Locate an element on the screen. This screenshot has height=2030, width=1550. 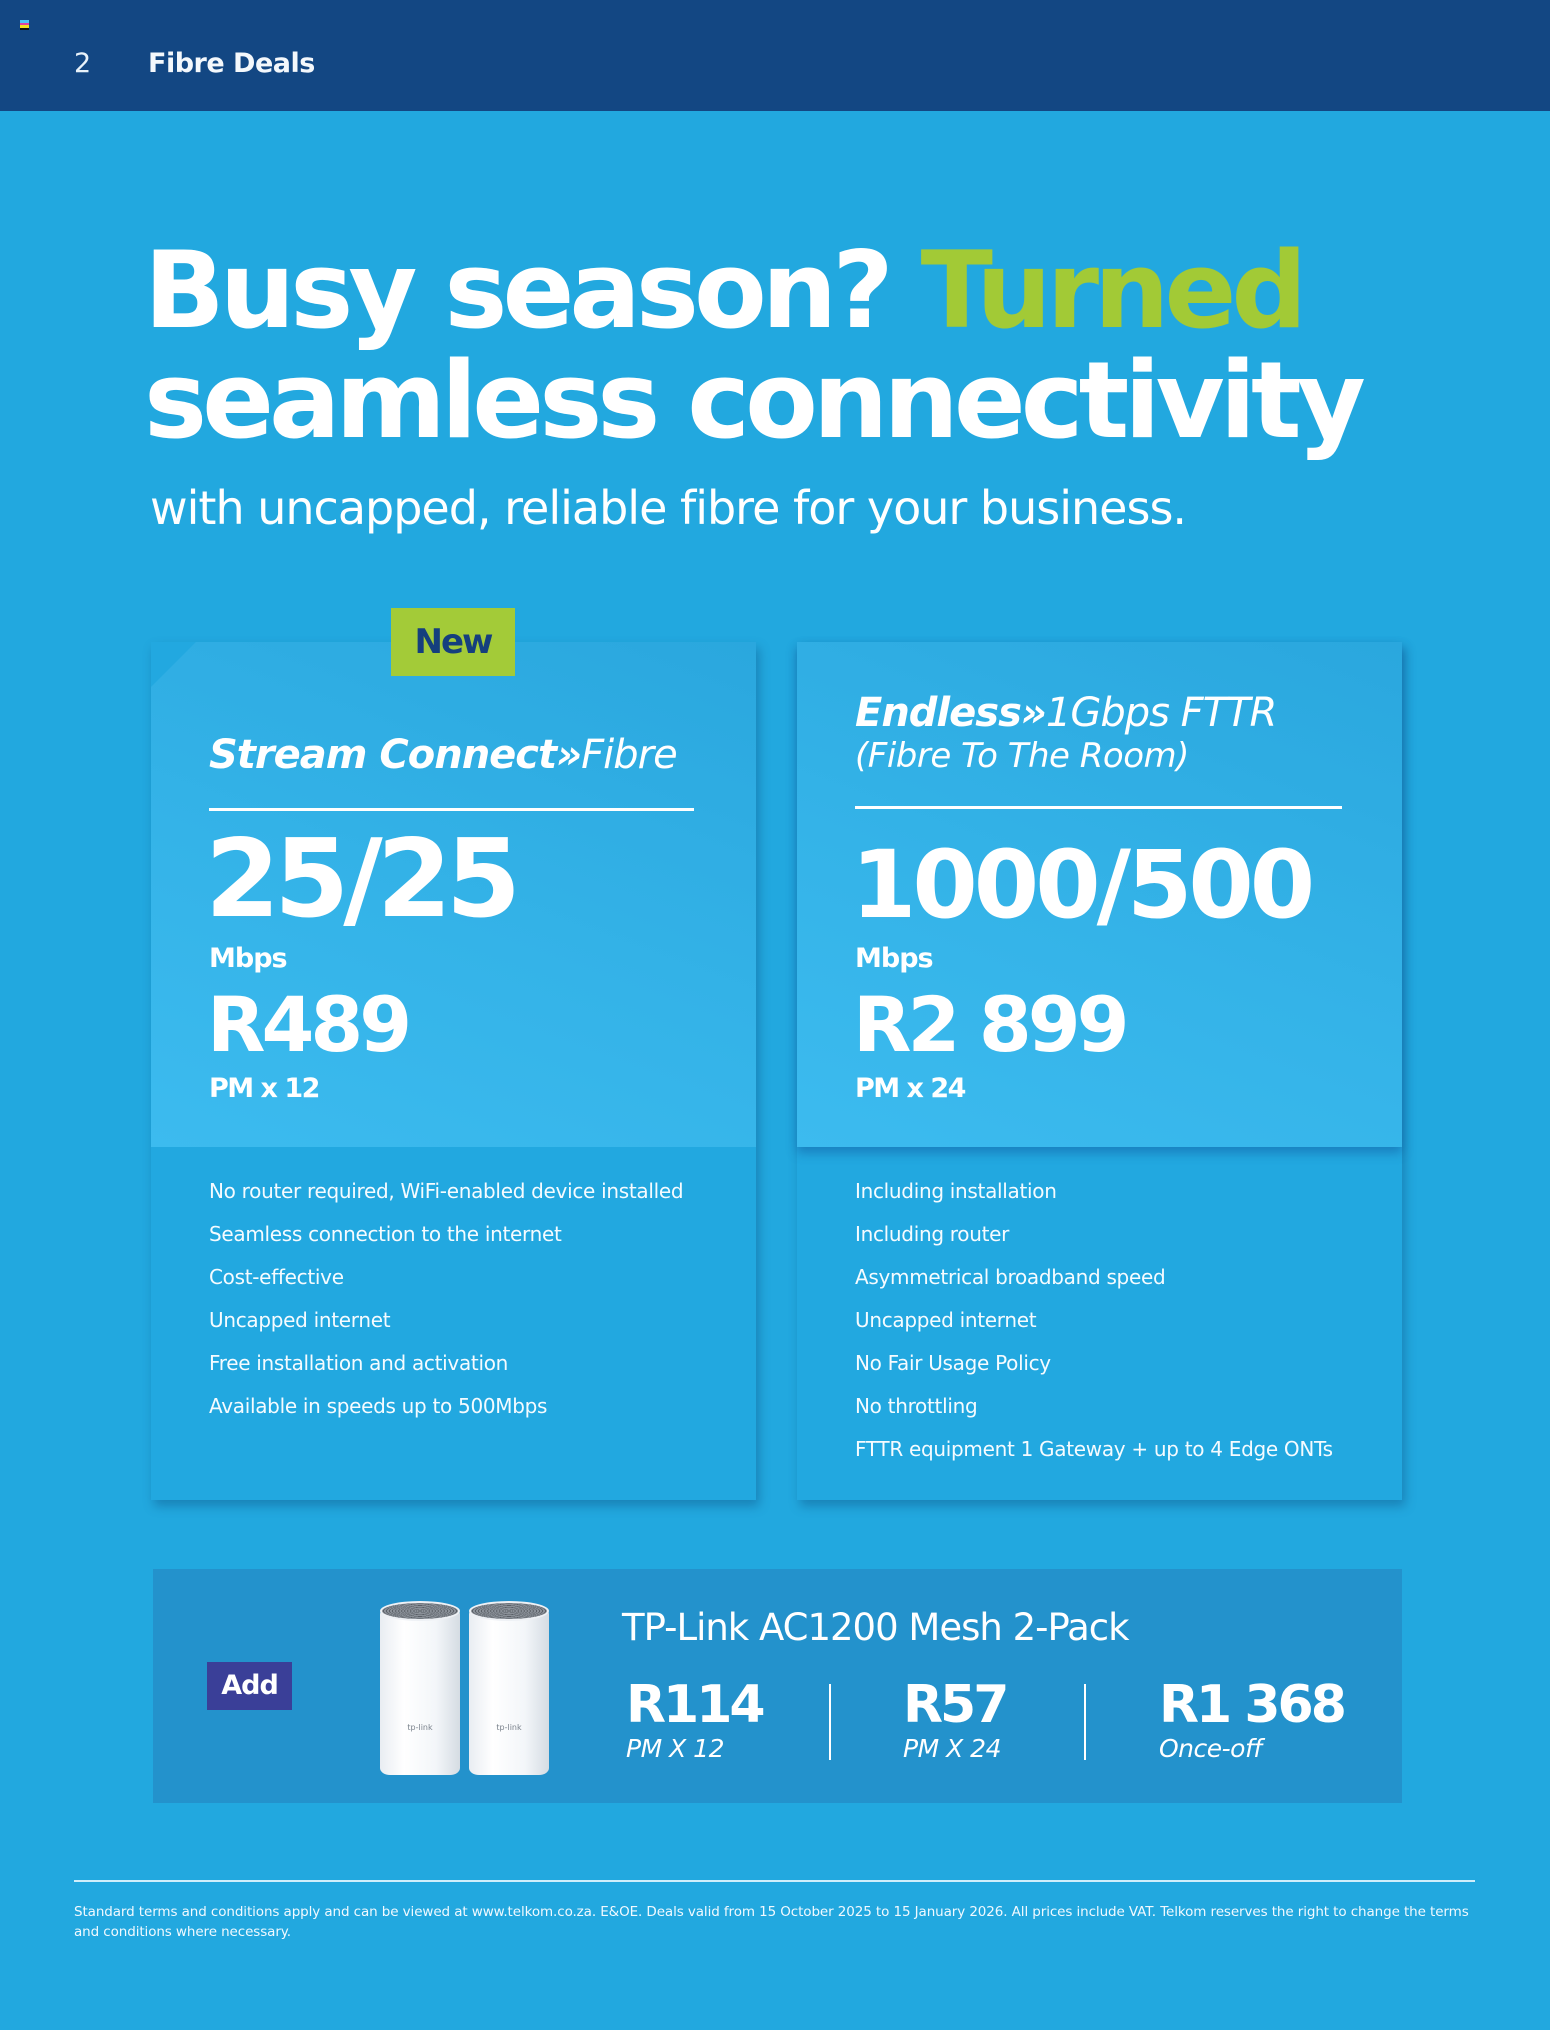
add-button: Add is located at coordinates (249, 1686).